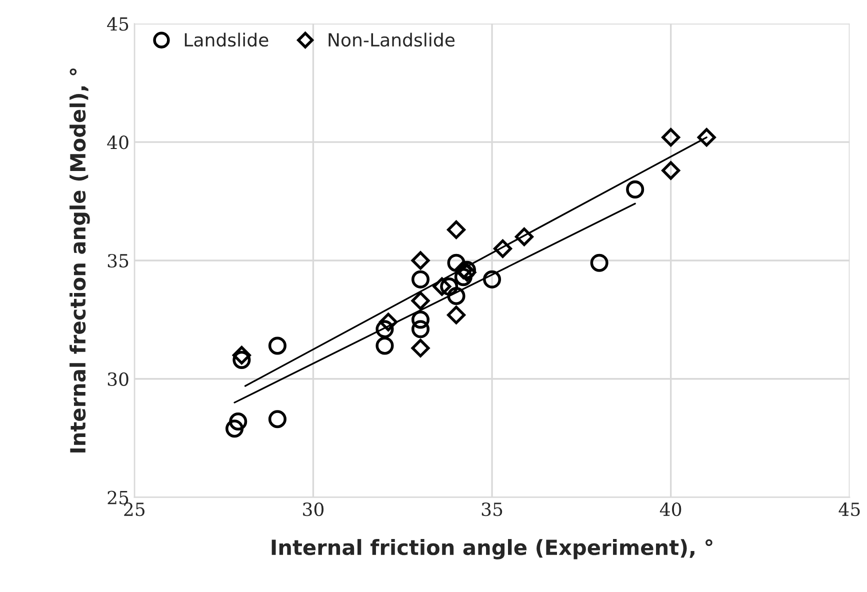 This screenshot has width=867, height=592. What do you see at coordinates (492, 549) in the screenshot?
I see `x-axis-title: Internal friction angle (Experiment), °` at bounding box center [492, 549].